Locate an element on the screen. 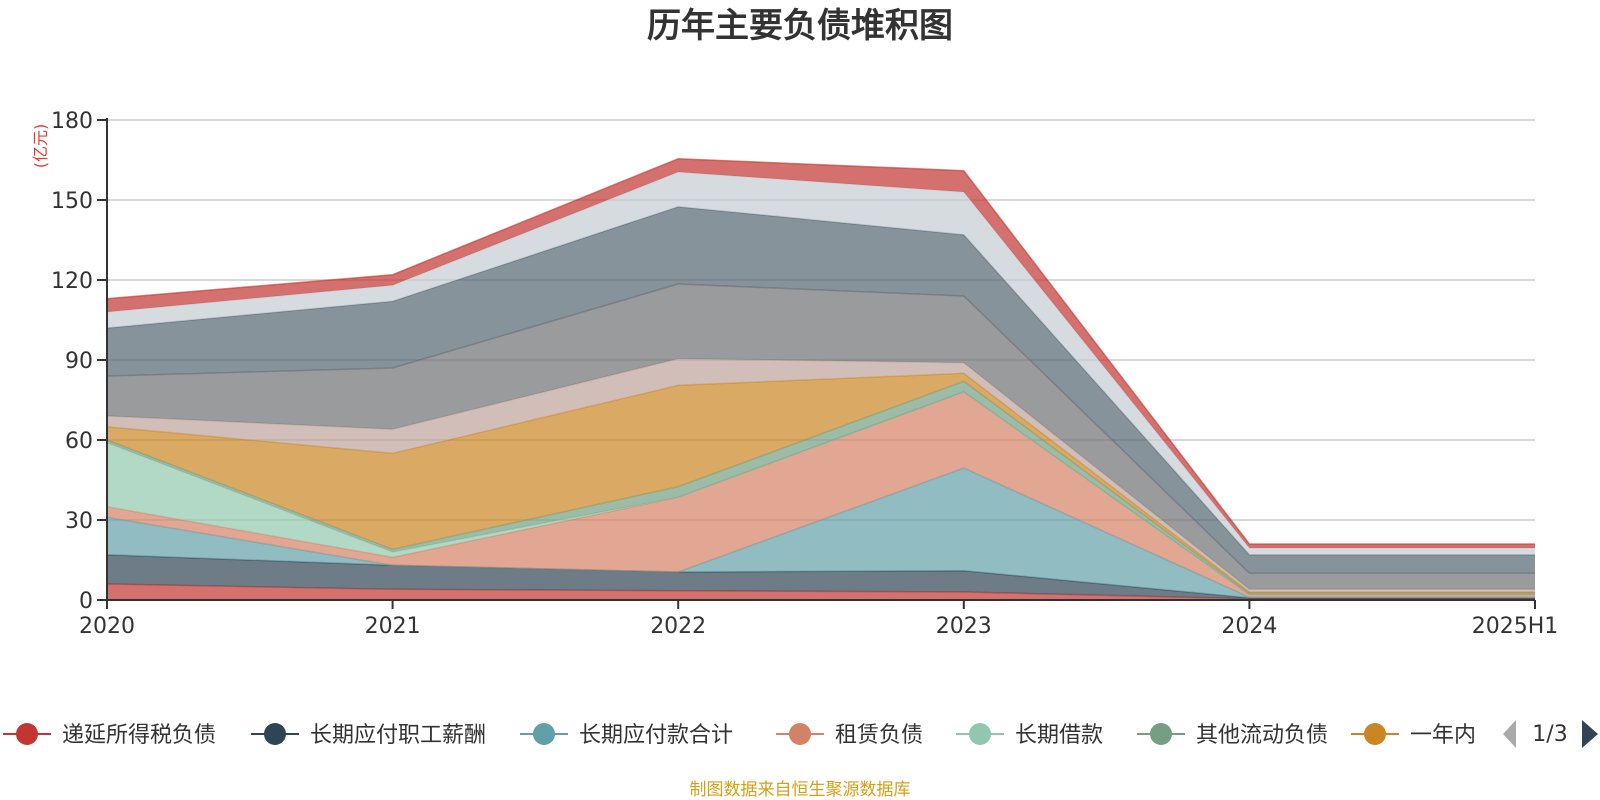 This screenshot has width=1600, height=800. y-tick-label: 30 is located at coordinates (79, 521).